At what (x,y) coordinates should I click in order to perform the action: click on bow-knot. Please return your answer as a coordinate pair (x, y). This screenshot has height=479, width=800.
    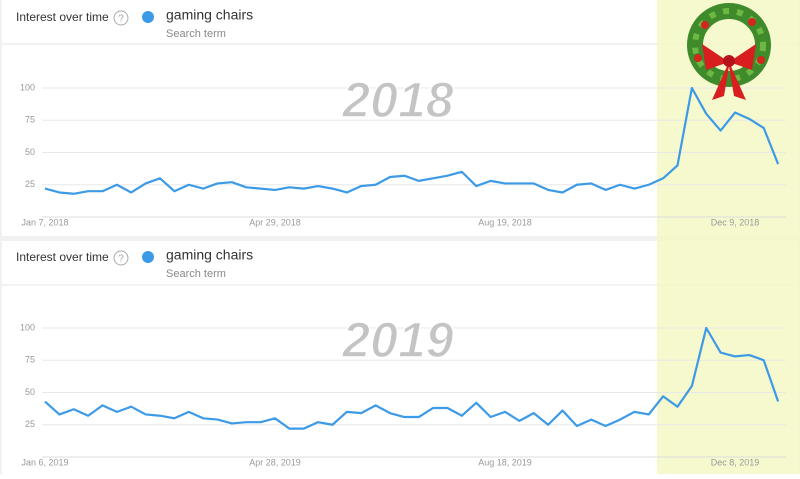
    Looking at the image, I should click on (729, 61).